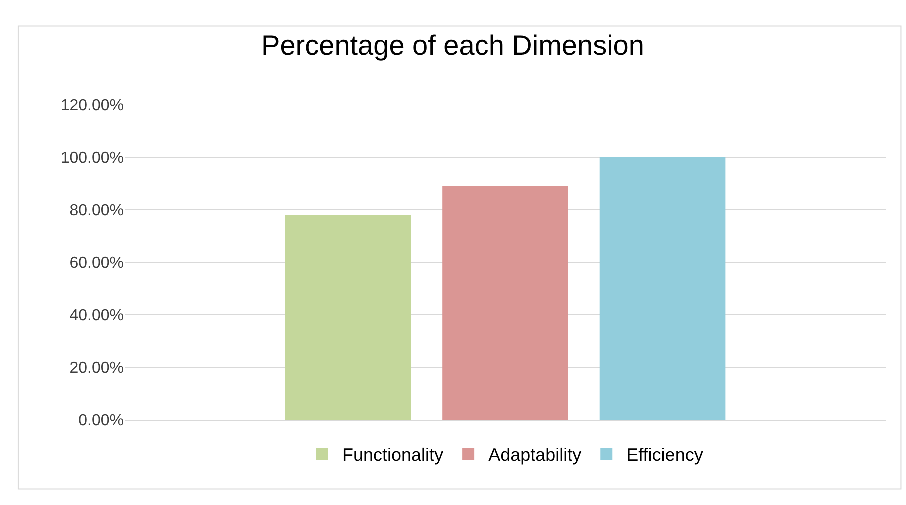  What do you see at coordinates (101, 421) in the screenshot?
I see `y-tick-label: 0.00%` at bounding box center [101, 421].